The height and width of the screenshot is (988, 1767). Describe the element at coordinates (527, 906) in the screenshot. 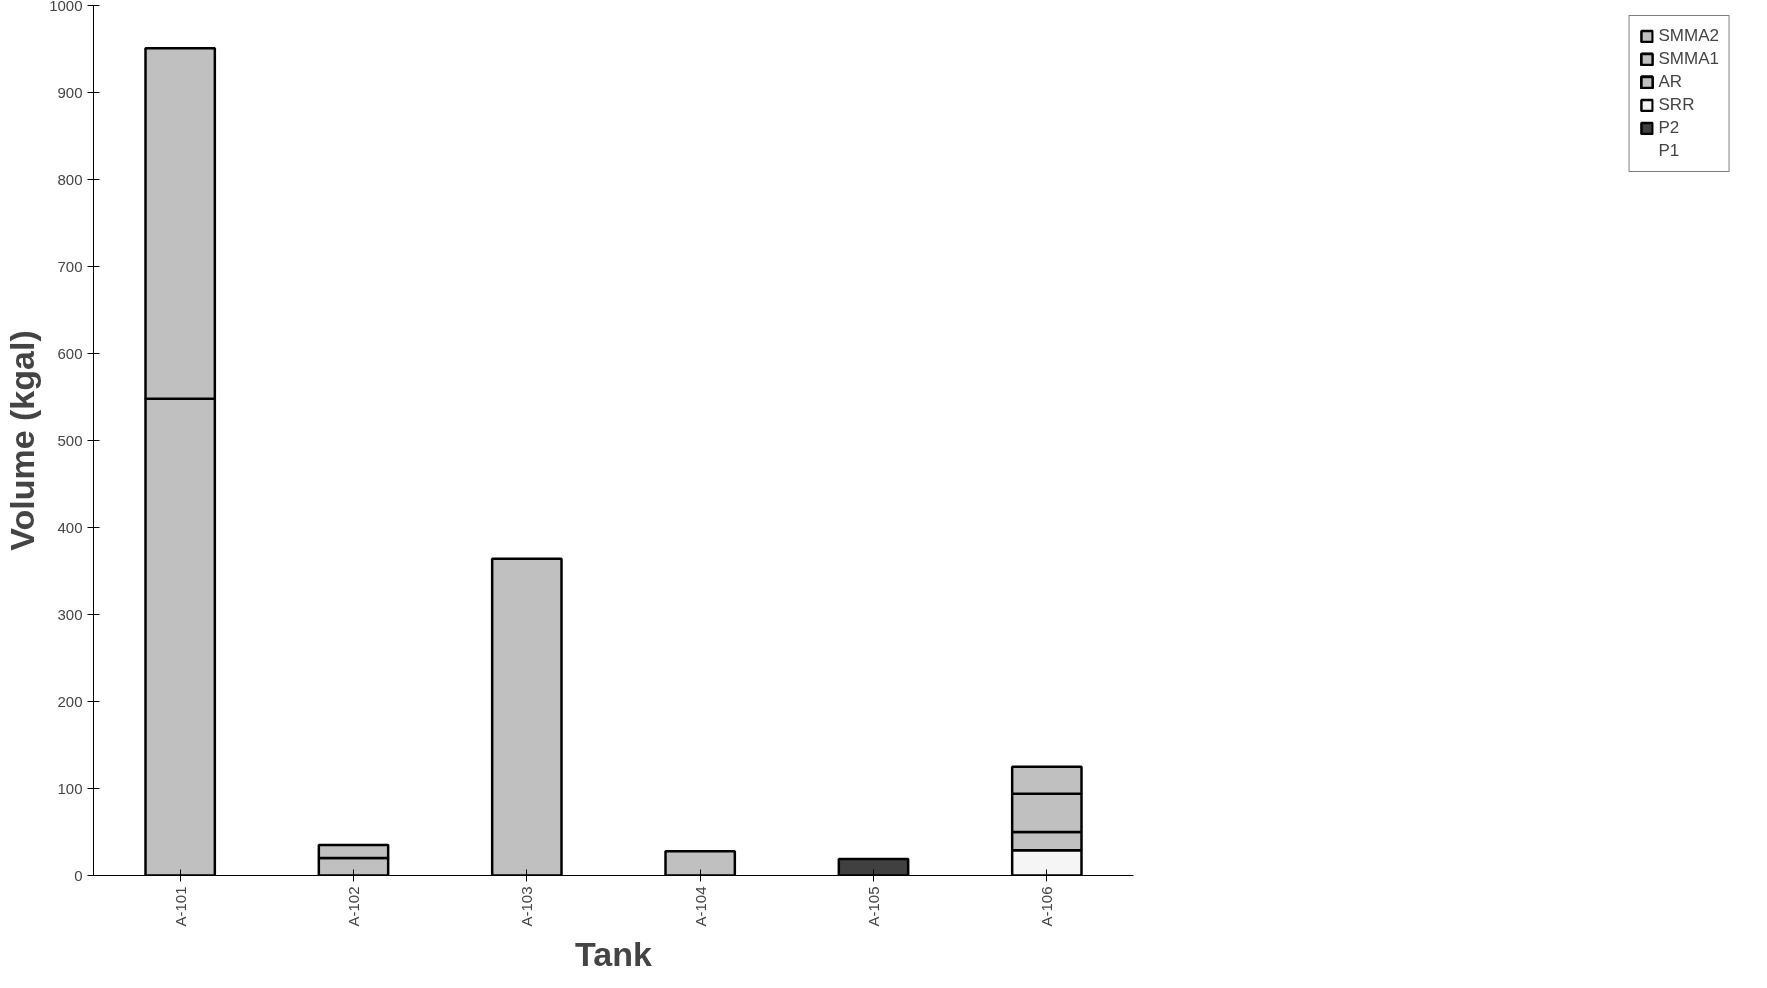

I see `x-tick-label: A-103` at that location.